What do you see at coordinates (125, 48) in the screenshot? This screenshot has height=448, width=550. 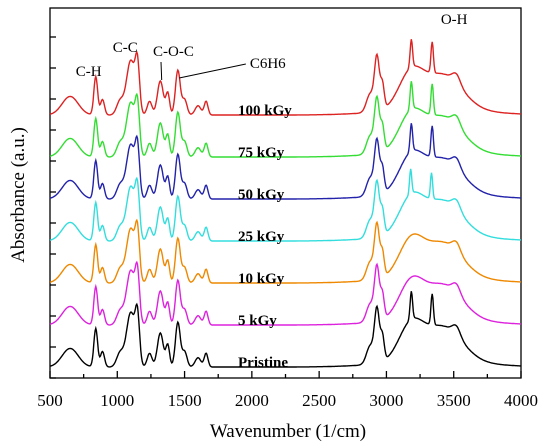 I see `peak-annotation: C-C` at bounding box center [125, 48].